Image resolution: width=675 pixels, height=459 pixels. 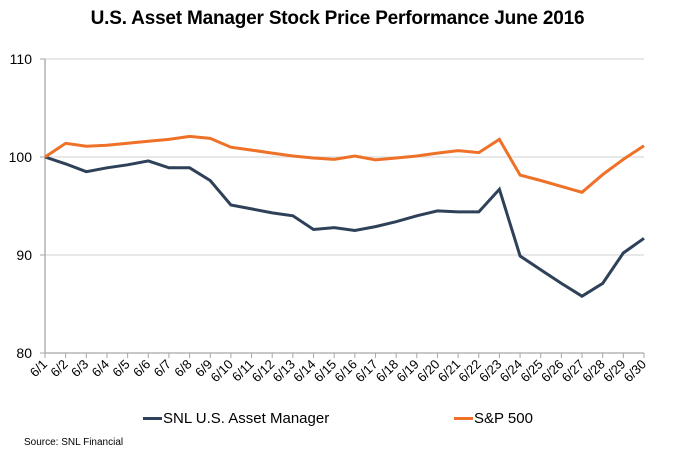 I want to click on legend: SNL U.S. Asset Manager S&P 500, so click(x=337, y=420).